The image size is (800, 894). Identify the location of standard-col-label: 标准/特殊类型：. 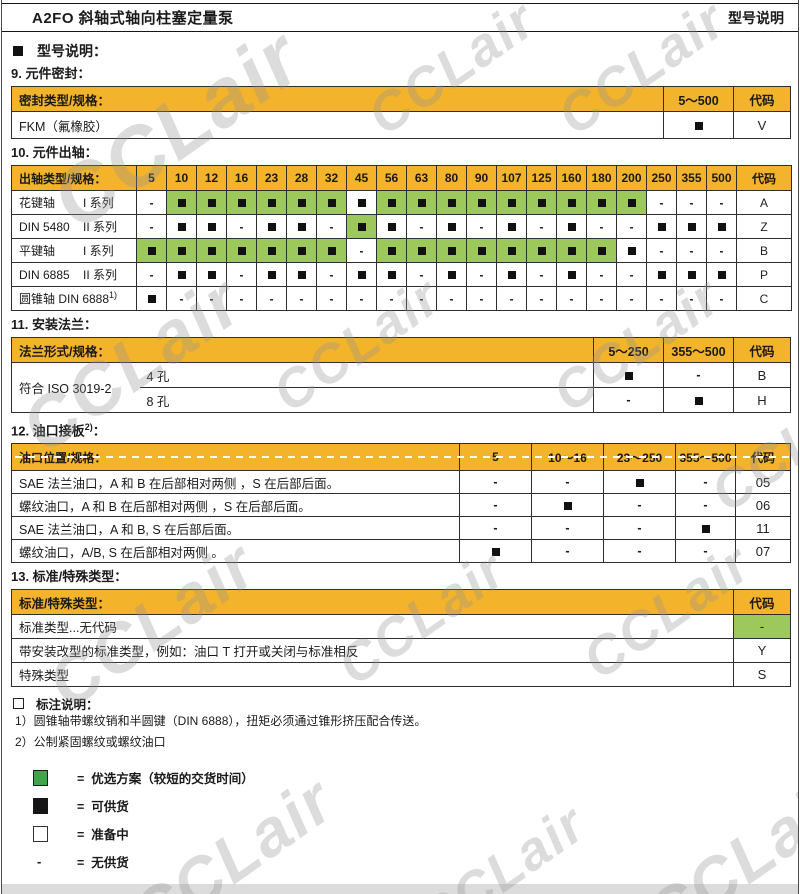
(372, 602).